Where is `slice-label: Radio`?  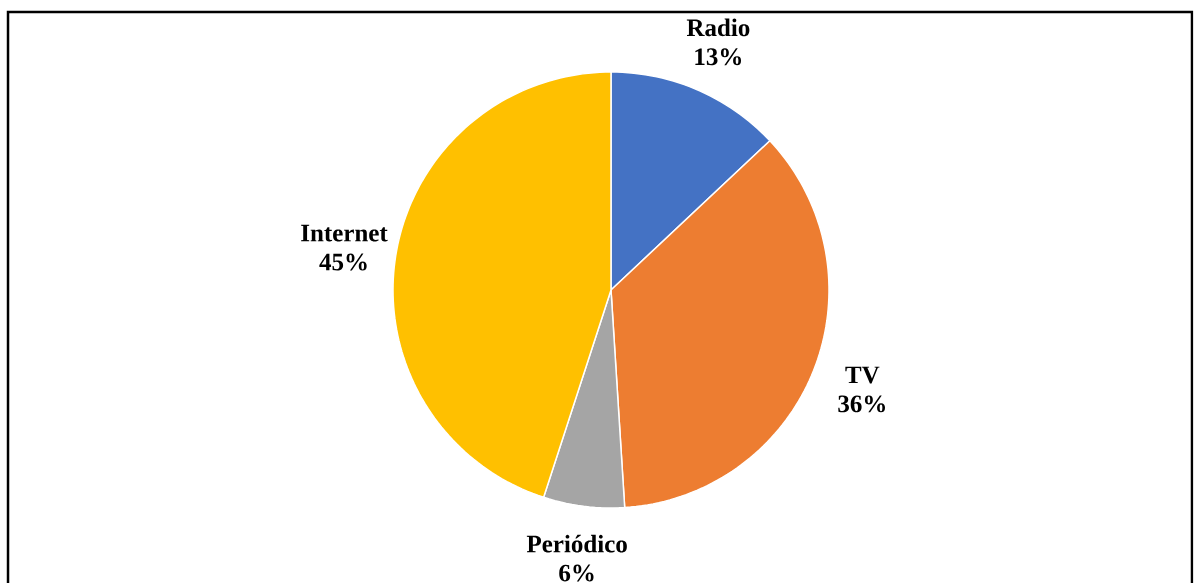 slice-label: Radio is located at coordinates (718, 27).